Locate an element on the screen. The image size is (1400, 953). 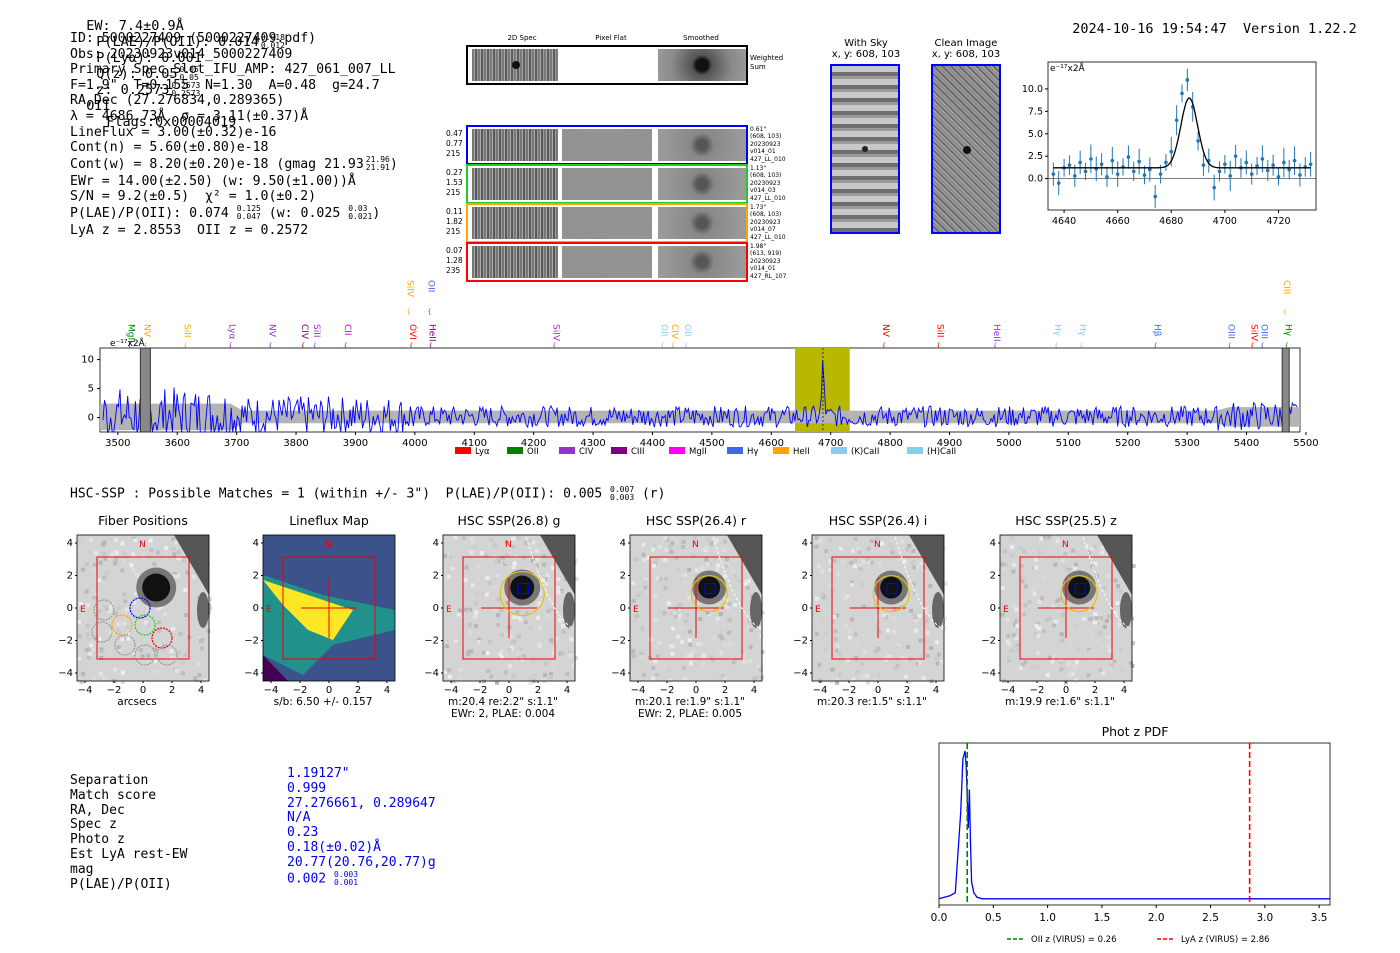
x-tick-label: −4 is located at coordinates (820, 690).